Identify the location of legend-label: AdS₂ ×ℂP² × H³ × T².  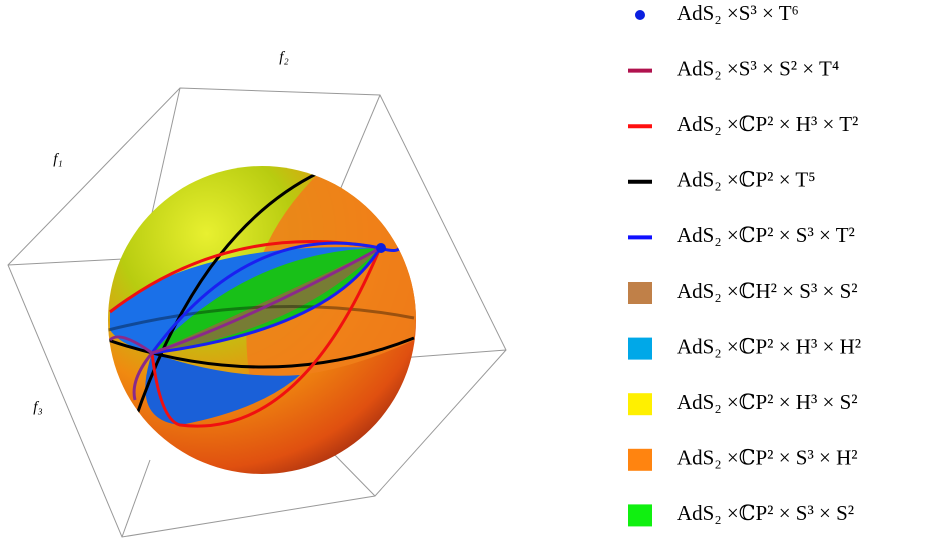
(767, 124).